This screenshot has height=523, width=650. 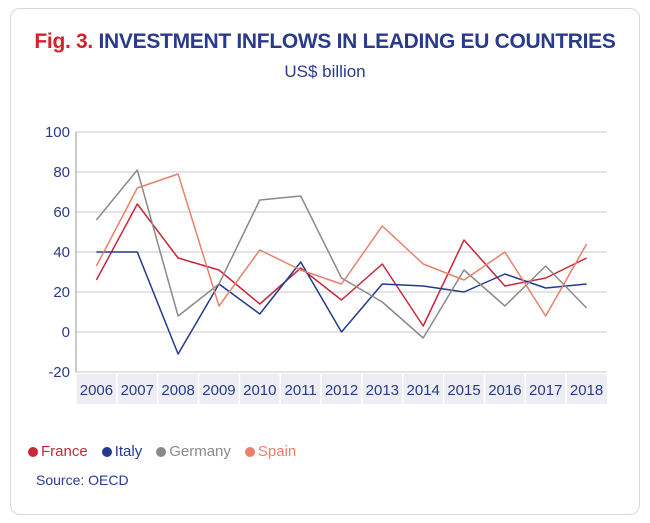 I want to click on legend-label: France, so click(x=64, y=451).